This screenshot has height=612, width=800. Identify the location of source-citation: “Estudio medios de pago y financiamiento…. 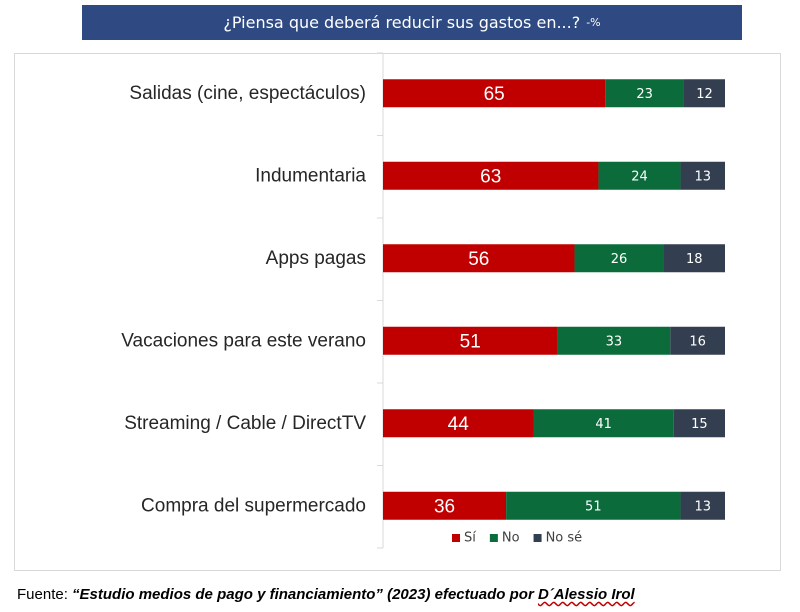
(353, 594).